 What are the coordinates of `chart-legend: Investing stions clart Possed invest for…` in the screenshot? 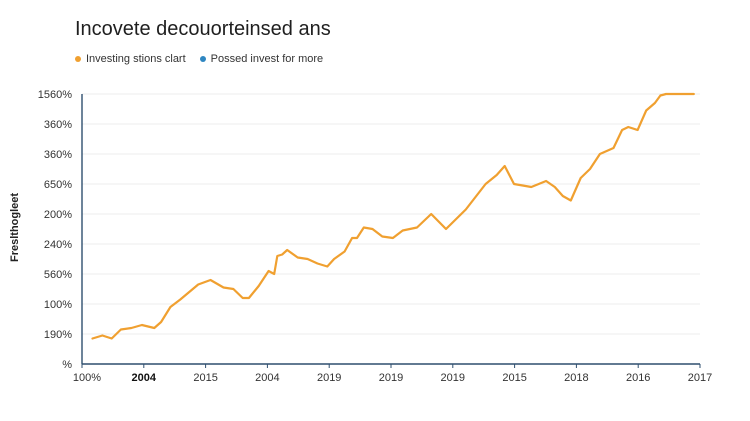 It's located at (199, 59).